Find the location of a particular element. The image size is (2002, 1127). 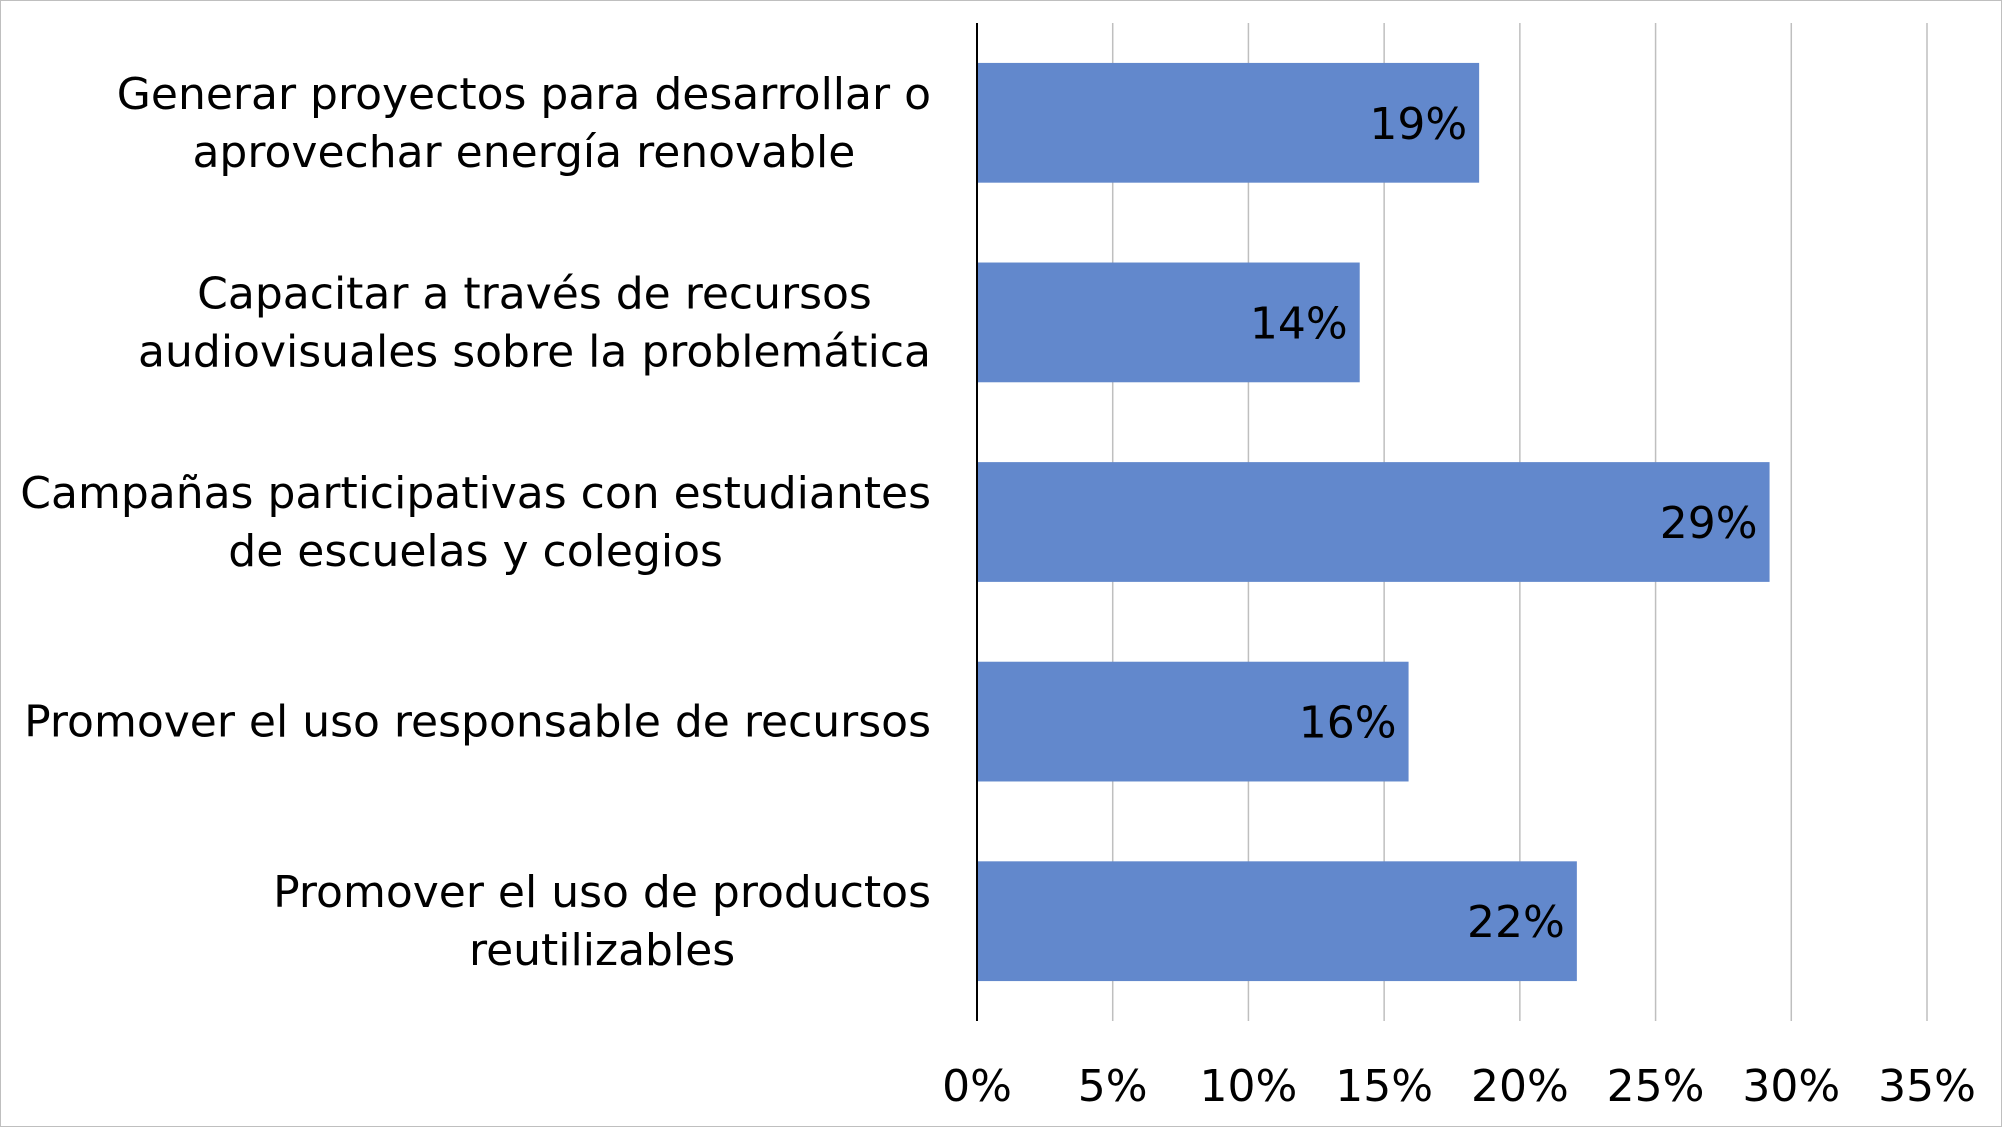

data-label: 19% is located at coordinates (1418, 124).